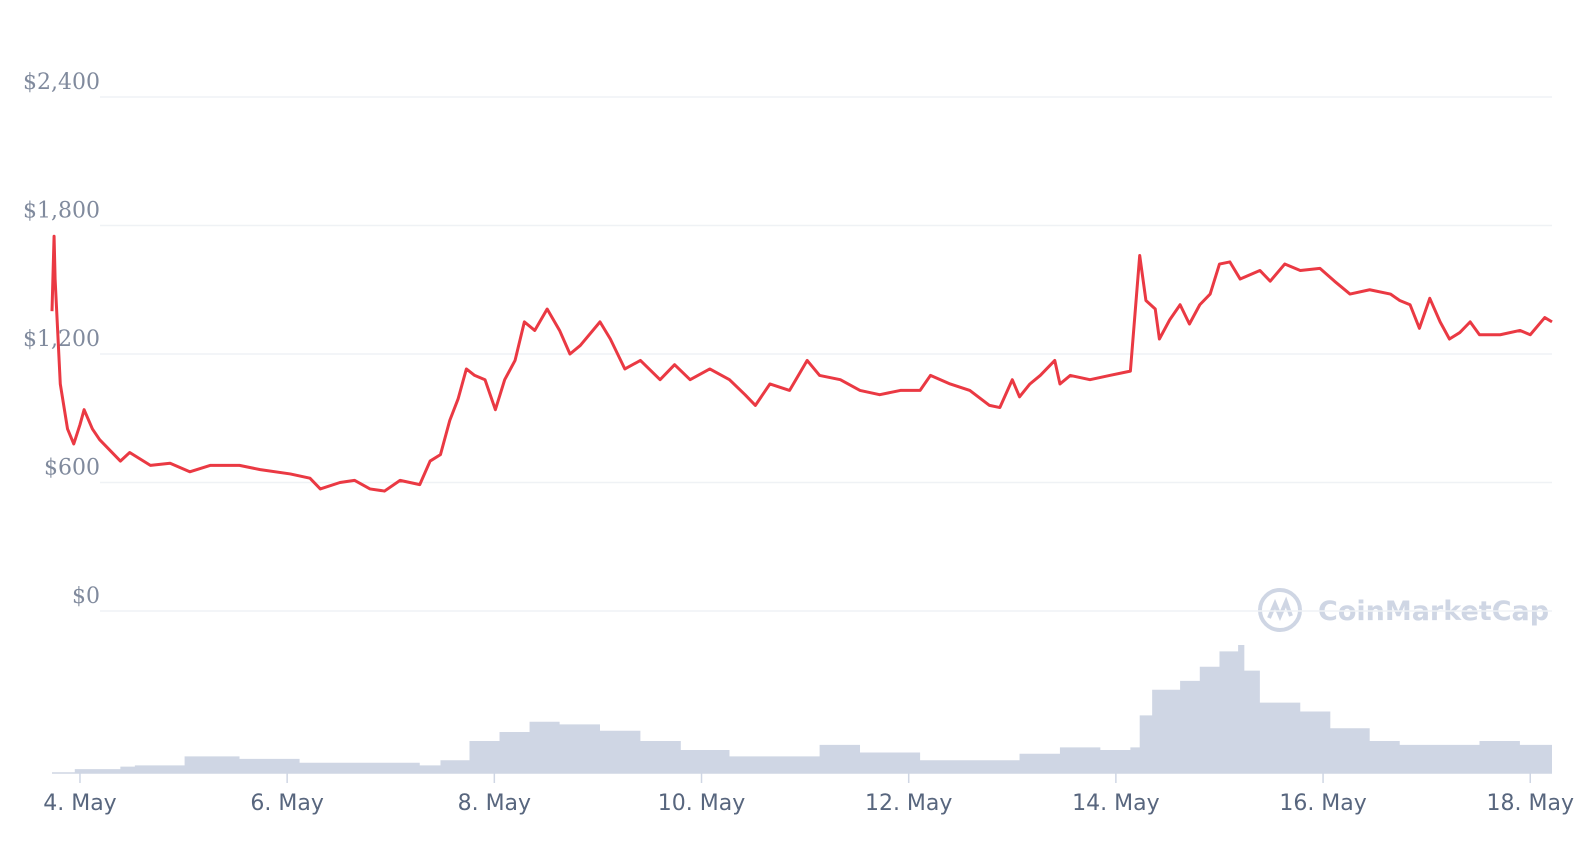 This screenshot has width=1596, height=841. I want to click on x-tick-label: 12. May, so click(908, 803).